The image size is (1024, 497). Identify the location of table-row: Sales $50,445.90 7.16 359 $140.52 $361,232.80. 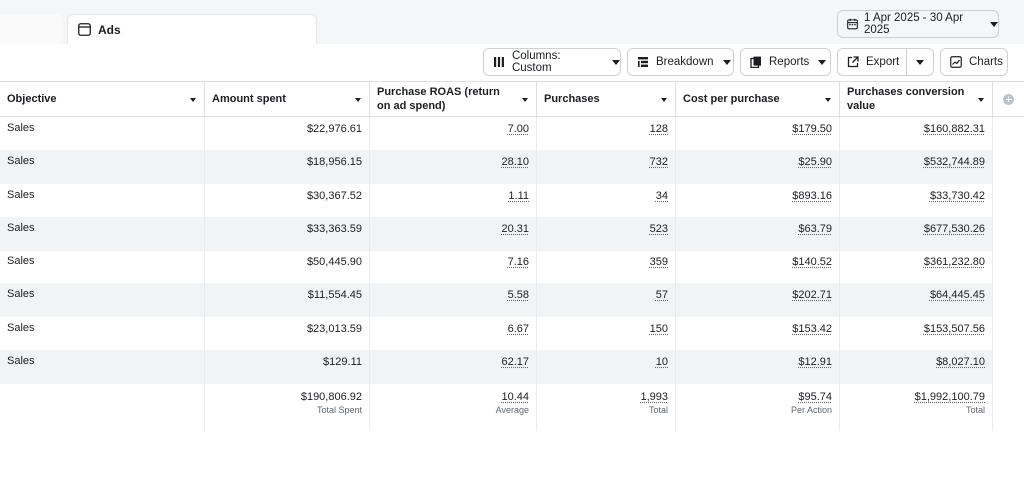
(496, 267).